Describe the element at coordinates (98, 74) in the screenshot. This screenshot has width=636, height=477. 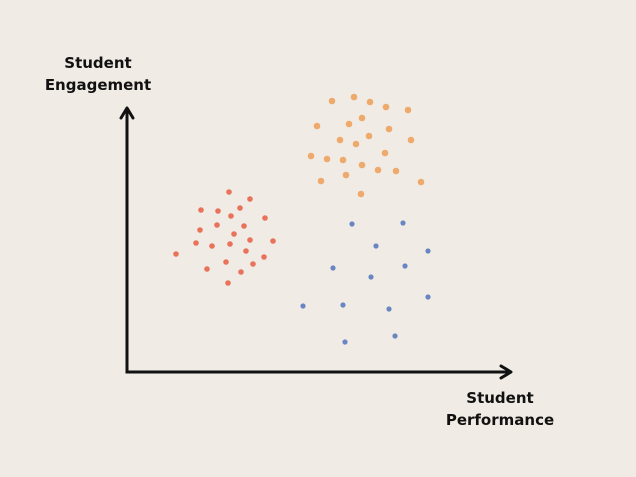
I see `y-axis-label: Student Engagement` at that location.